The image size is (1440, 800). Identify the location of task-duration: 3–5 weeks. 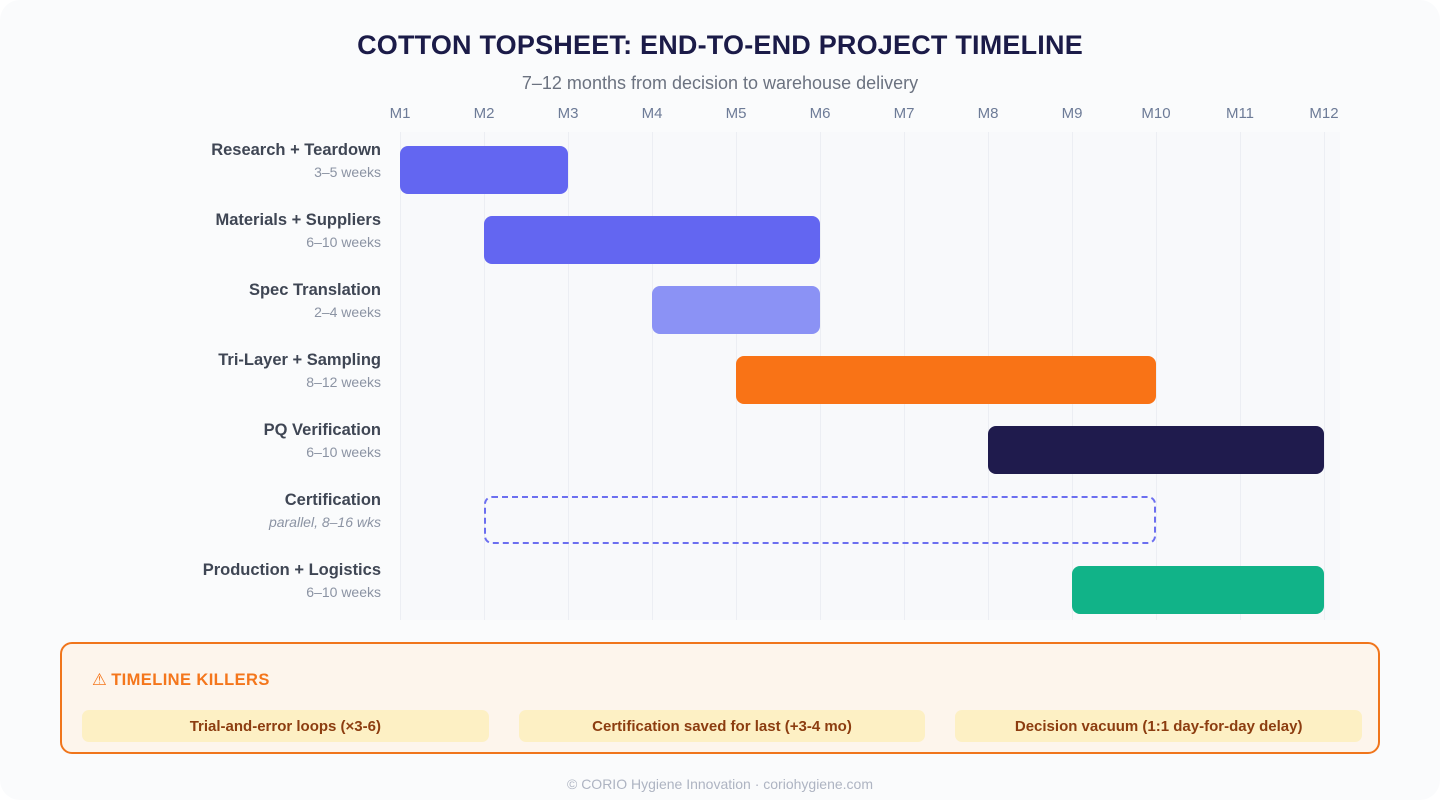
(347, 172).